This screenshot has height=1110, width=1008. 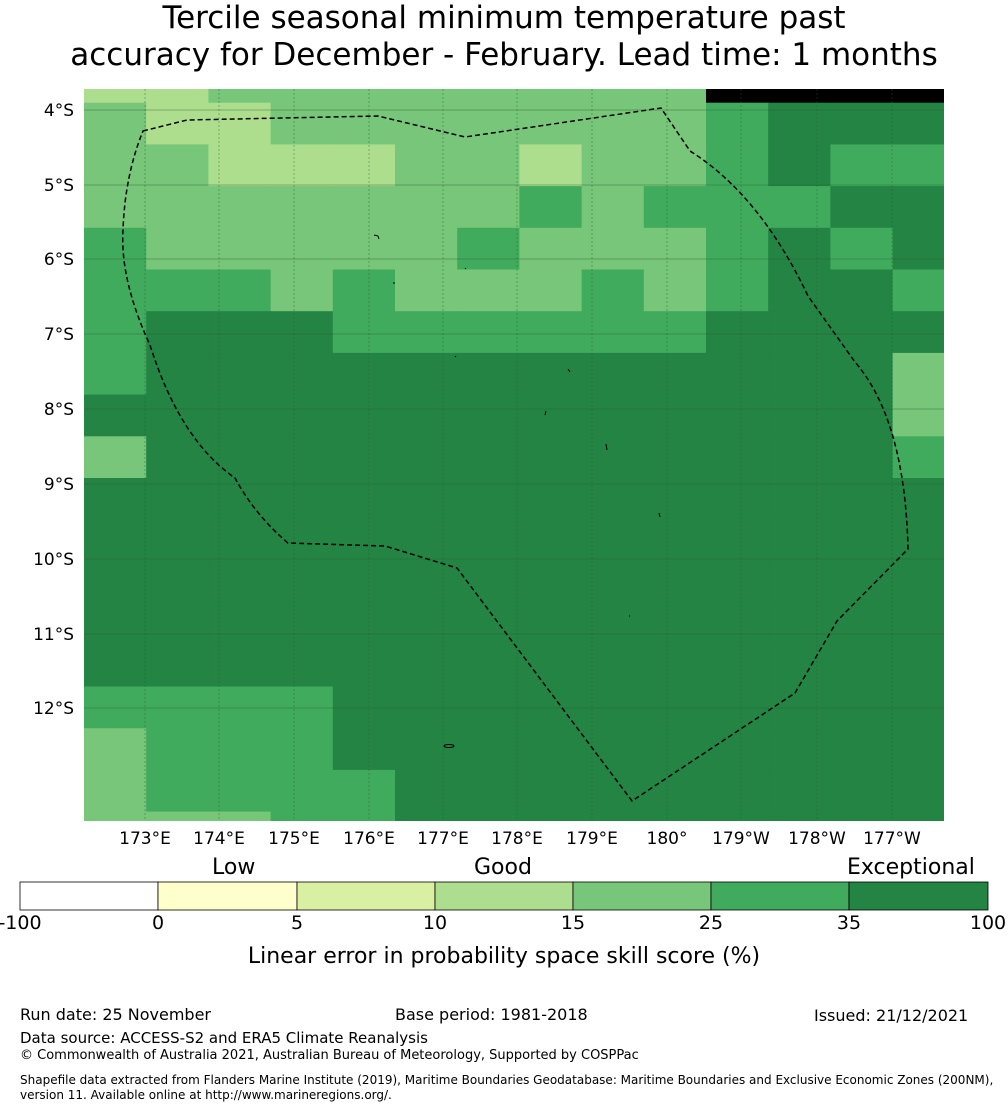 What do you see at coordinates (227, 896) in the screenshot?
I see `colorbar-segment` at bounding box center [227, 896].